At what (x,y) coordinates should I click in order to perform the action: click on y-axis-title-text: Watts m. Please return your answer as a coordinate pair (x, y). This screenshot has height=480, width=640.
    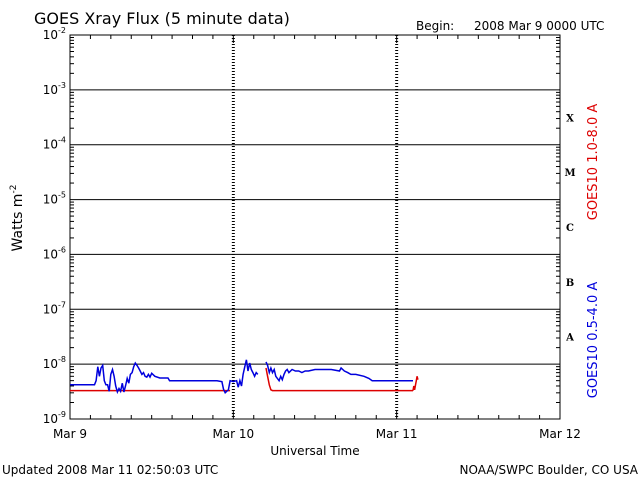
    Looking at the image, I should click on (18, 223).